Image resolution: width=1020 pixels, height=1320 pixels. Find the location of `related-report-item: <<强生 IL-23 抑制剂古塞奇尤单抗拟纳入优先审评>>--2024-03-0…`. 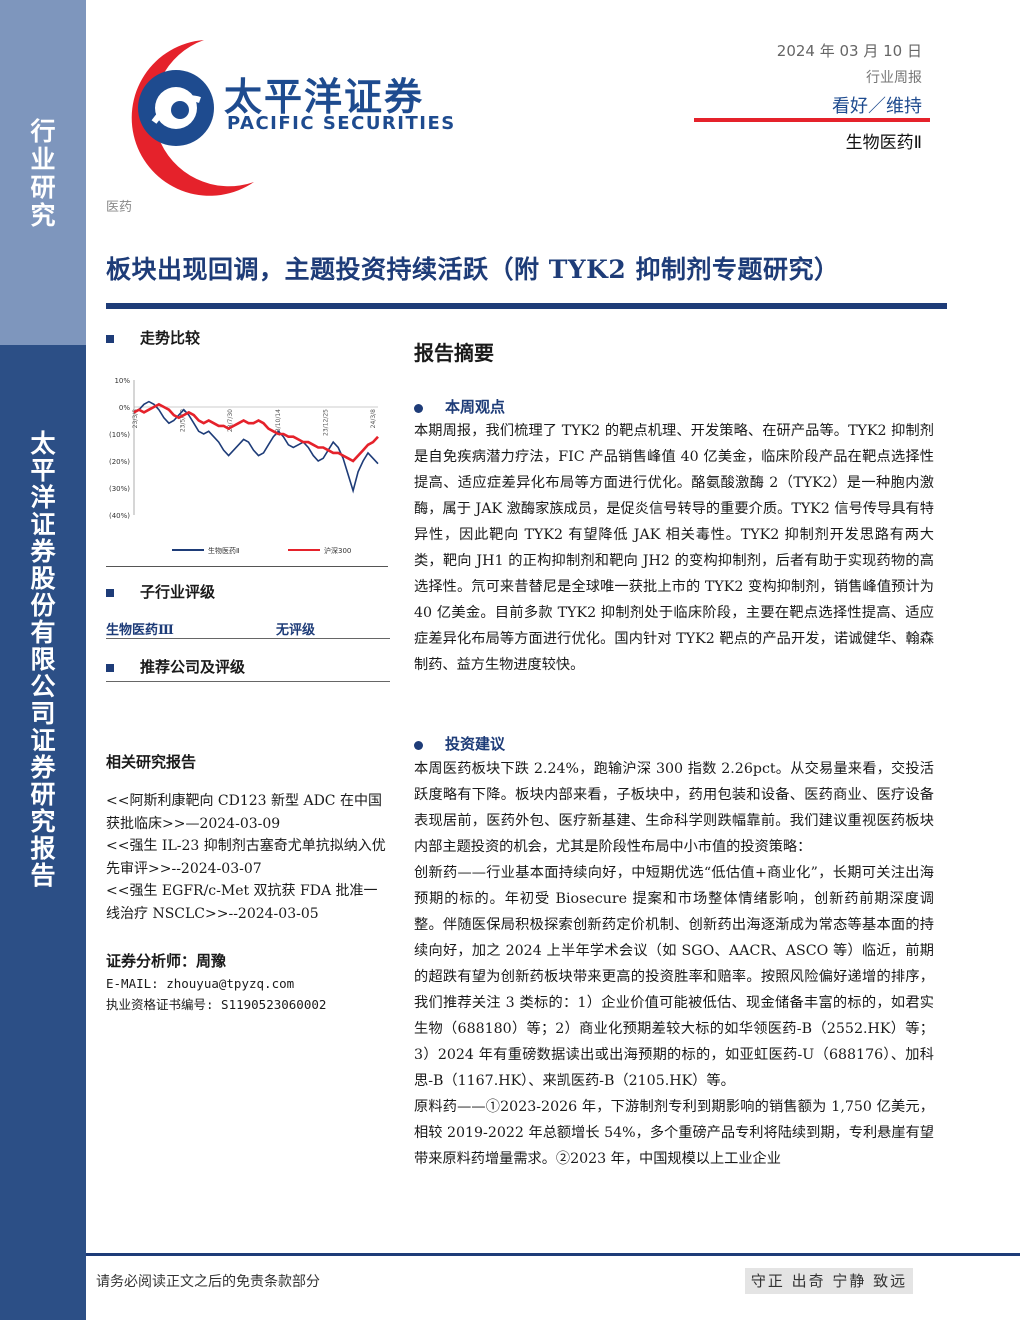

related-report-item: <<强生 IL-23 抑制剂古塞奇尤单抗拟纳入优先审评>>--2024-03-0… is located at coordinates (246, 857).